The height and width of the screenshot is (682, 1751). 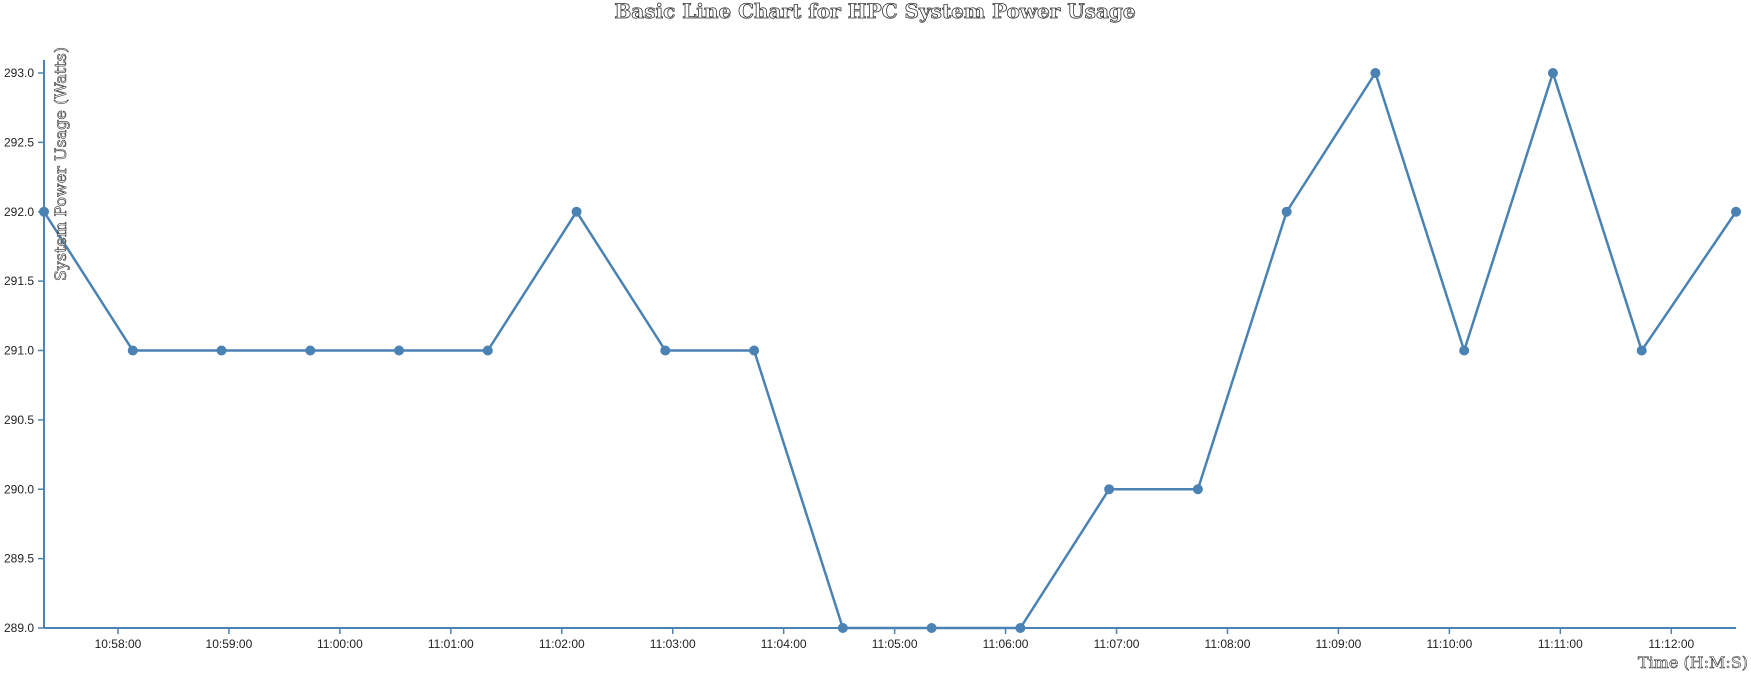 What do you see at coordinates (19, 212) in the screenshot?
I see `y-tick-label: 292.0` at bounding box center [19, 212].